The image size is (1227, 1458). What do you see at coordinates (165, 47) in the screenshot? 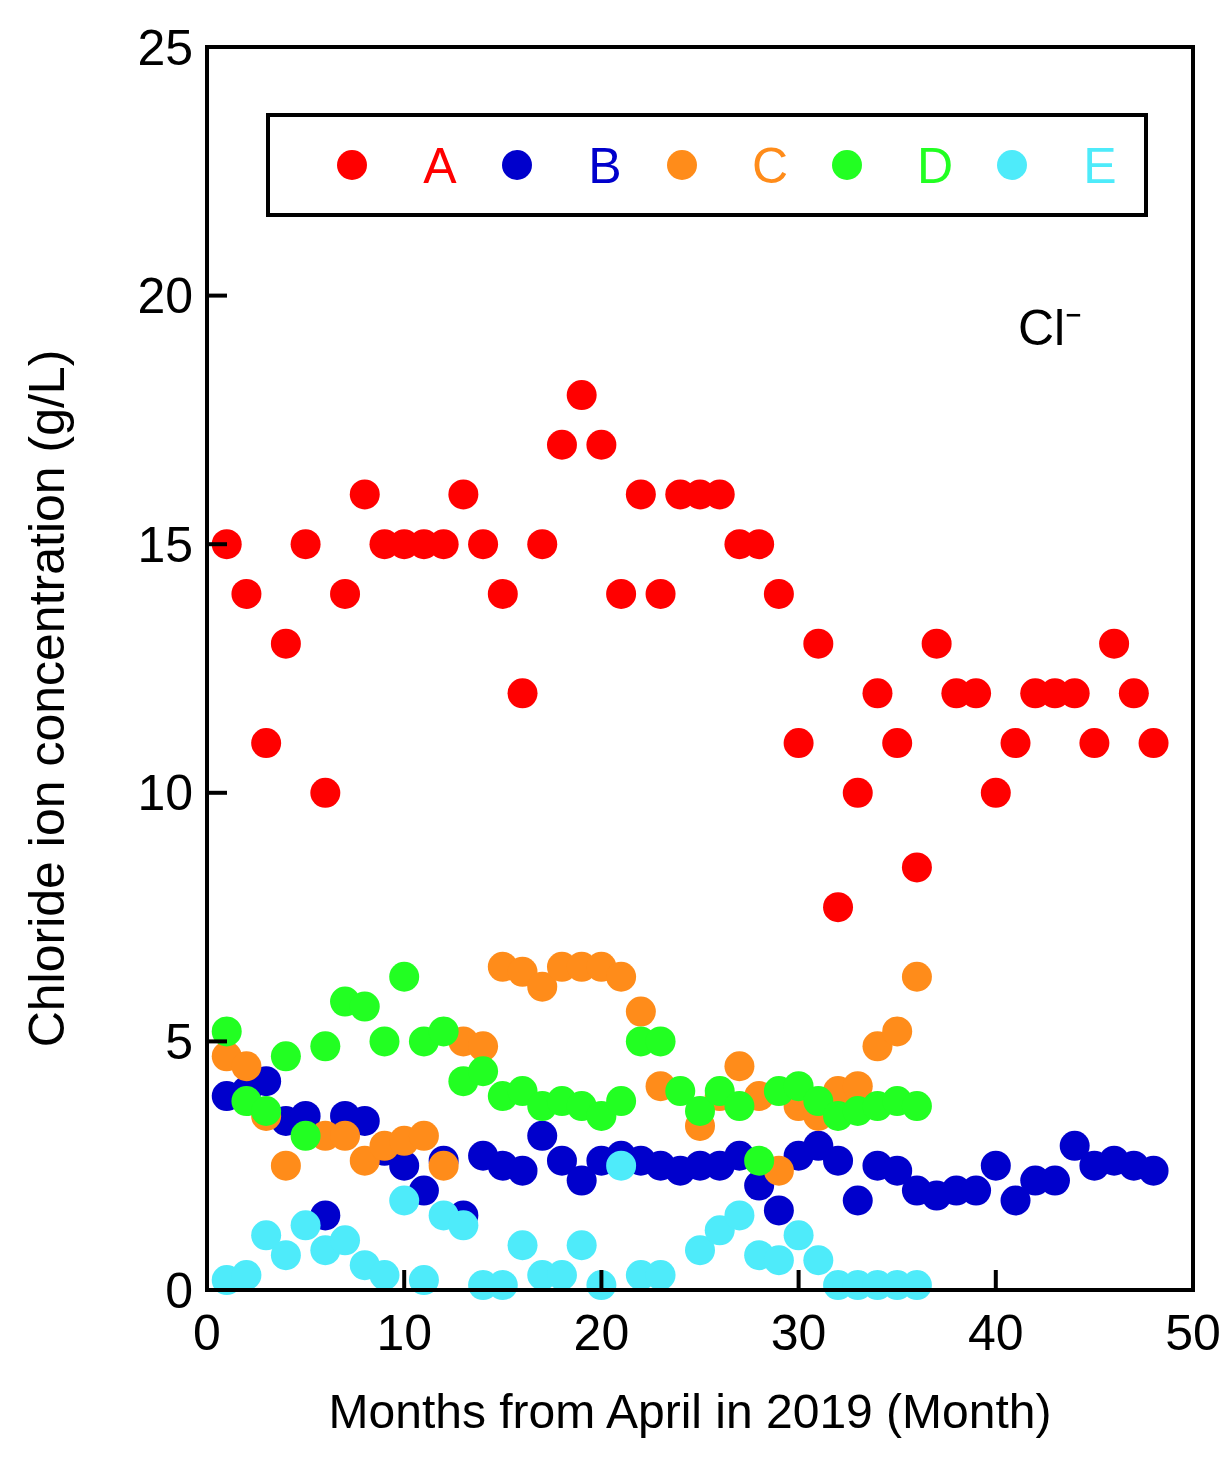
I see `y-tick-label: 25` at bounding box center [165, 47].